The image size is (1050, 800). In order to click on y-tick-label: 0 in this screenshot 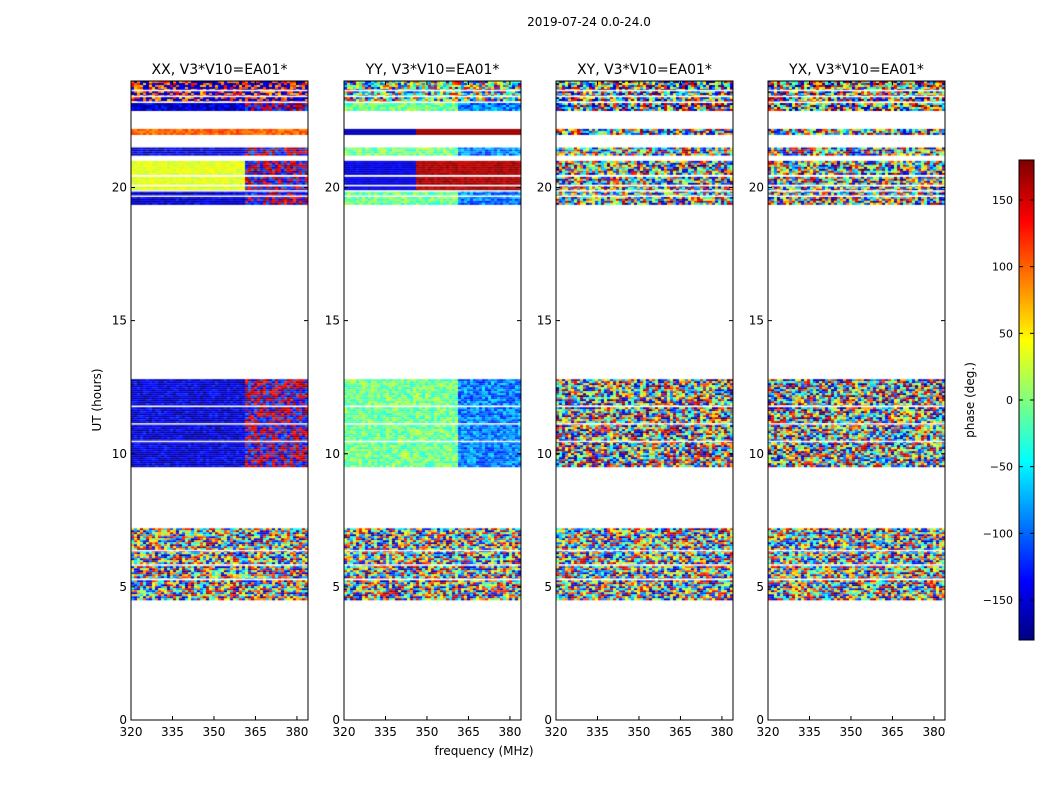, I will do `click(336, 720)`.